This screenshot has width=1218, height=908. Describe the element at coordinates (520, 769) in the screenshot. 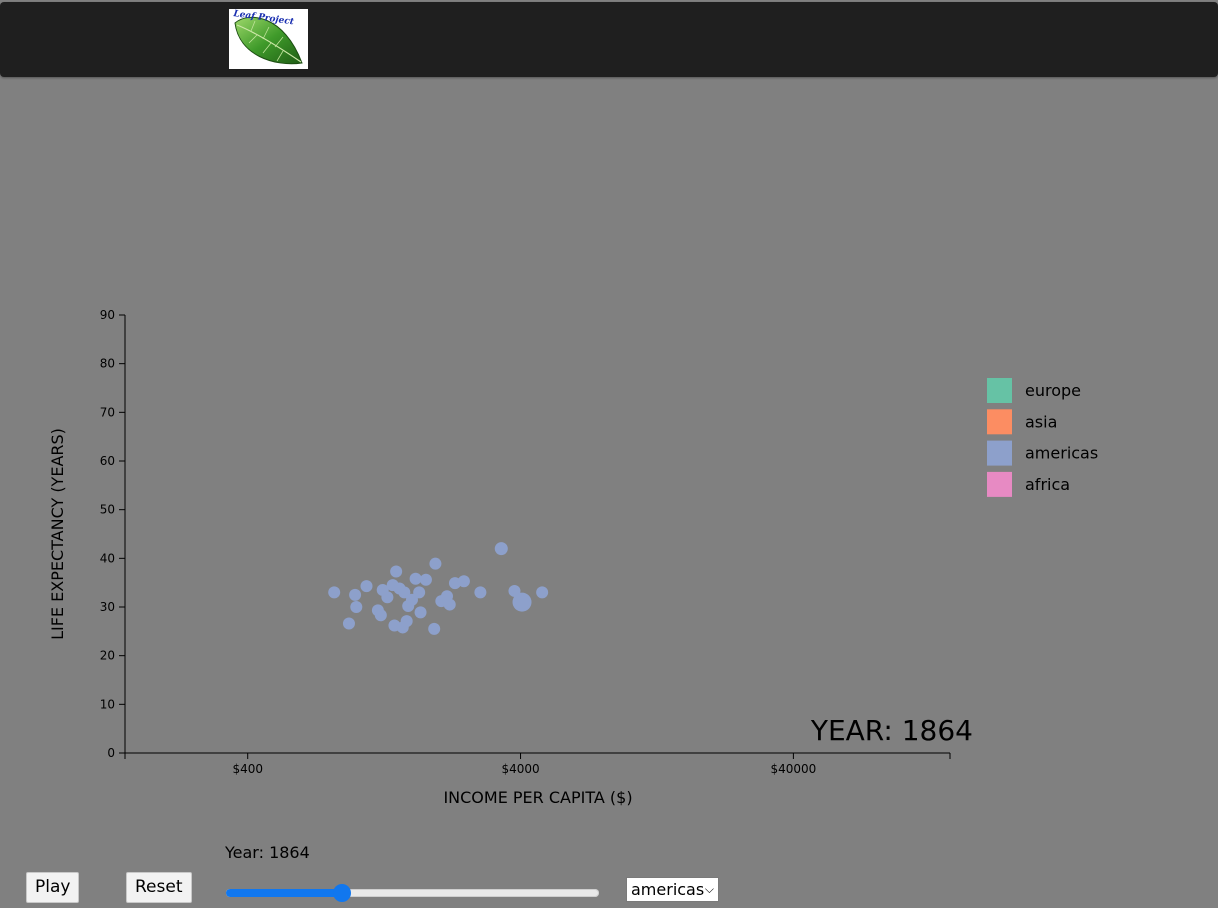

I see `x-tick-label: $4000` at that location.